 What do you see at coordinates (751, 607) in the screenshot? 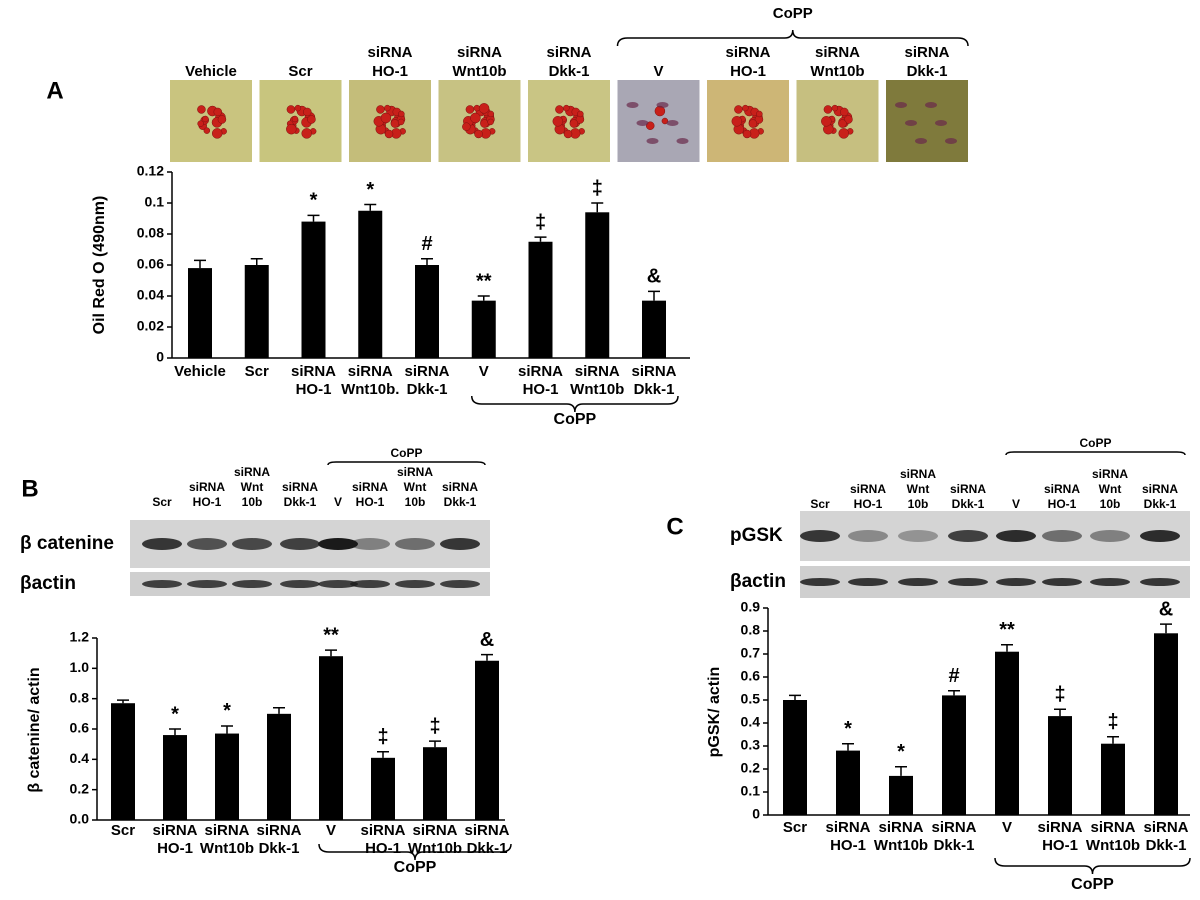
I see `y-tick-label: 0.9` at bounding box center [751, 607].